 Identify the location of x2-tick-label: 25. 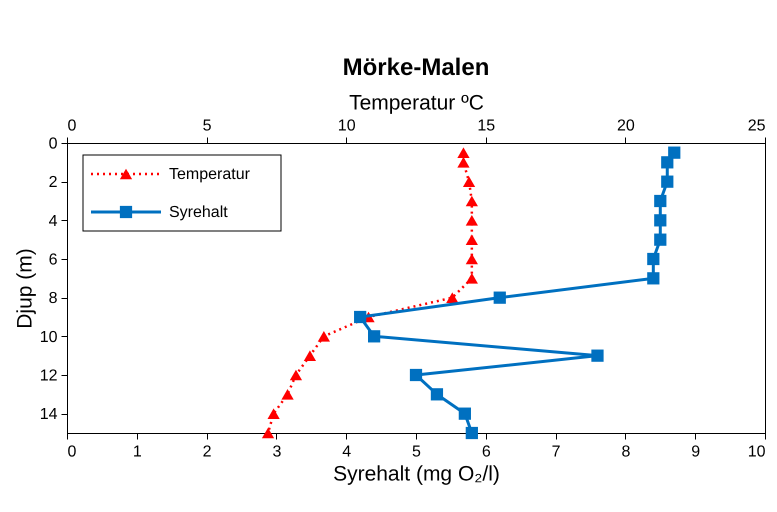
(757, 126).